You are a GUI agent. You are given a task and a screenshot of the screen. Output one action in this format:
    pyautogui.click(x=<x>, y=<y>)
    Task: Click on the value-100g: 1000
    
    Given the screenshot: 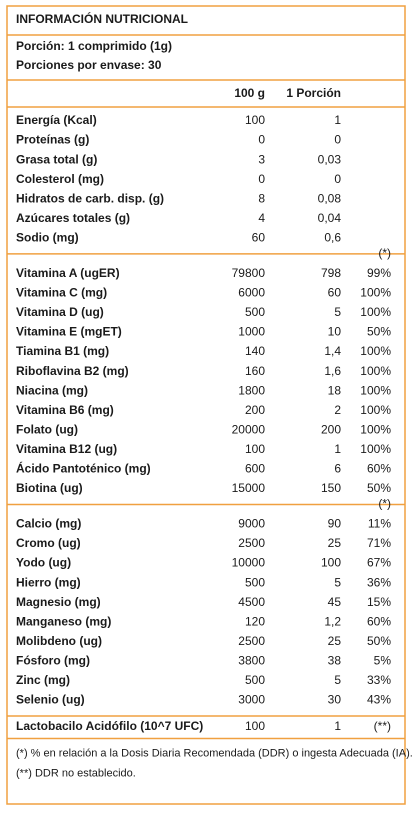 What is the action you would take?
    pyautogui.click(x=251, y=332)
    